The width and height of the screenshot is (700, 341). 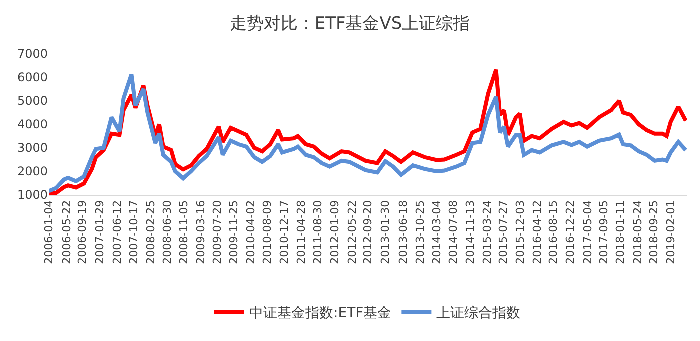 What do you see at coordinates (537, 232) in the screenshot?
I see `x-tick-label: 2016-04-12` at bounding box center [537, 232].